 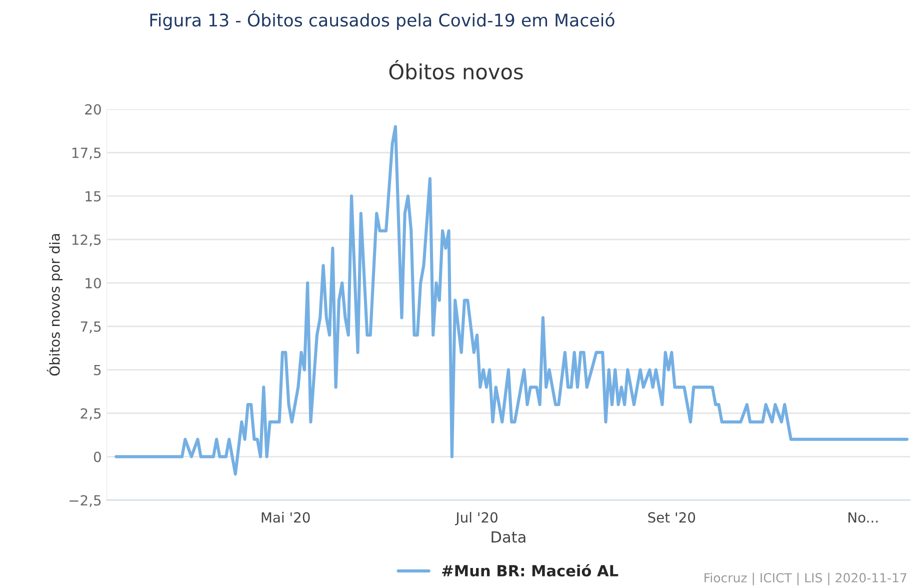 I want to click on y-tick-label: 7,5, so click(x=90, y=328).